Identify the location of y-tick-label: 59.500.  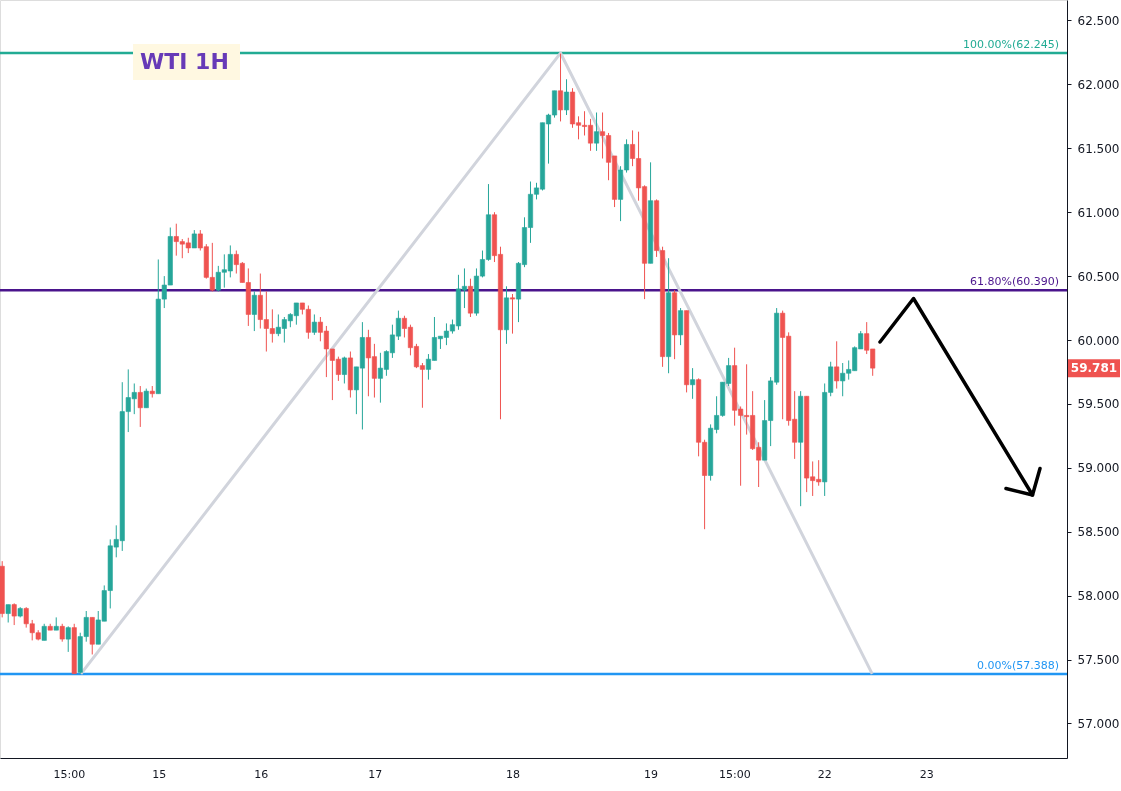
(1098, 404).